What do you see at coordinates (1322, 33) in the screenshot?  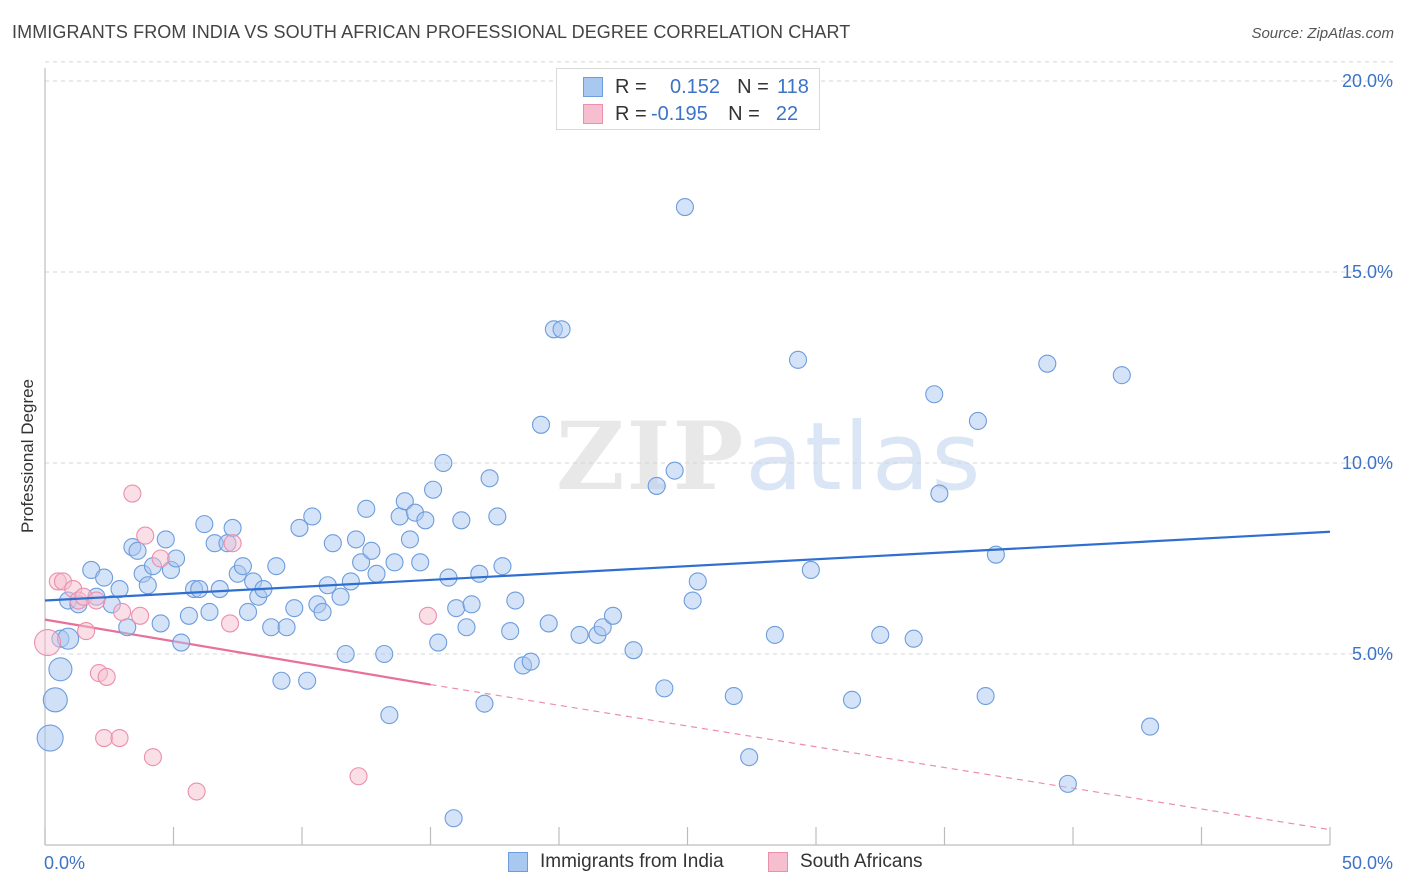 I see `source-label: Source: ZipAtlas.com` at bounding box center [1322, 33].